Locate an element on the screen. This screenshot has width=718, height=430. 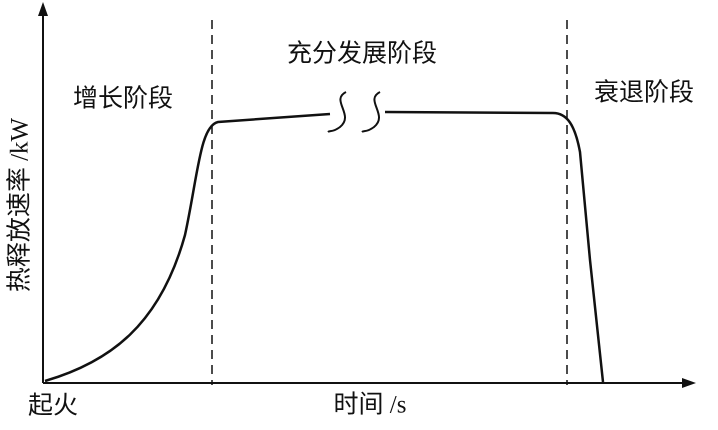
phase-label: 增长阶段 is located at coordinates (123, 99).